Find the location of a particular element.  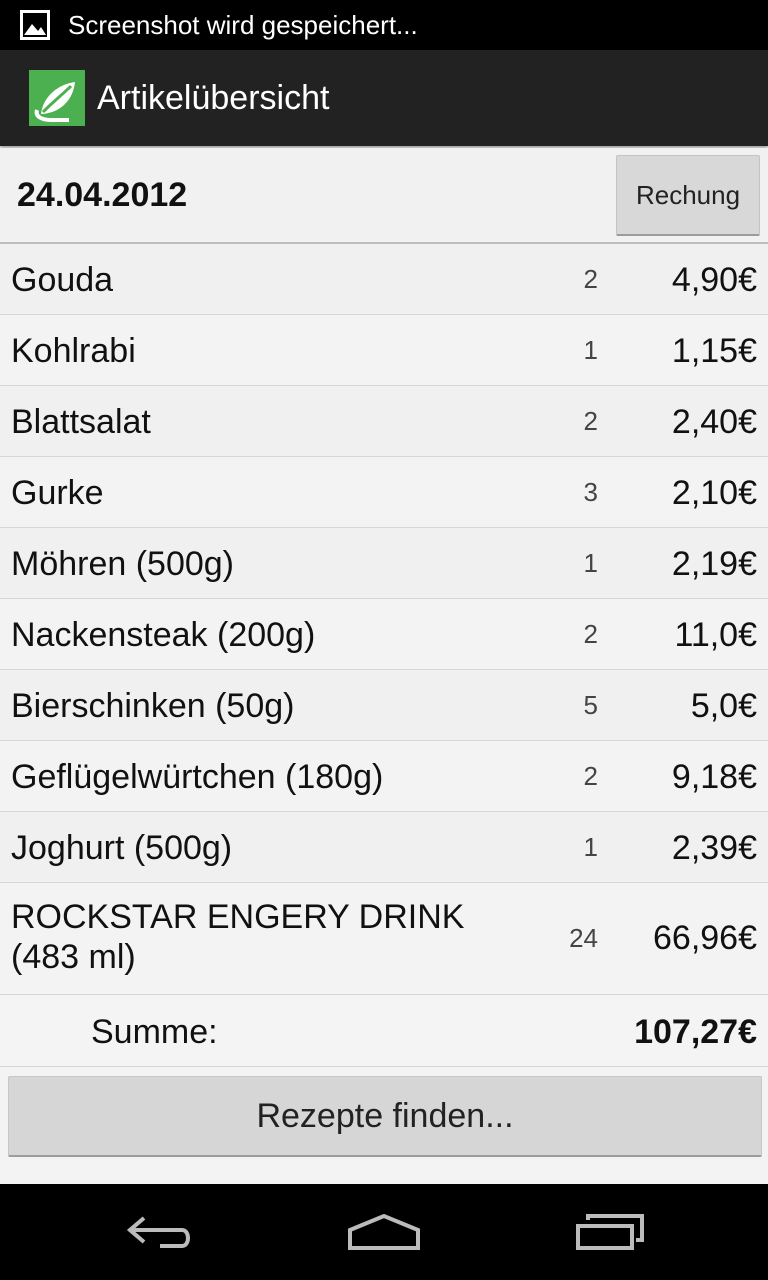

list-item: Kohlrabi 1 1,15€ is located at coordinates (384, 350).